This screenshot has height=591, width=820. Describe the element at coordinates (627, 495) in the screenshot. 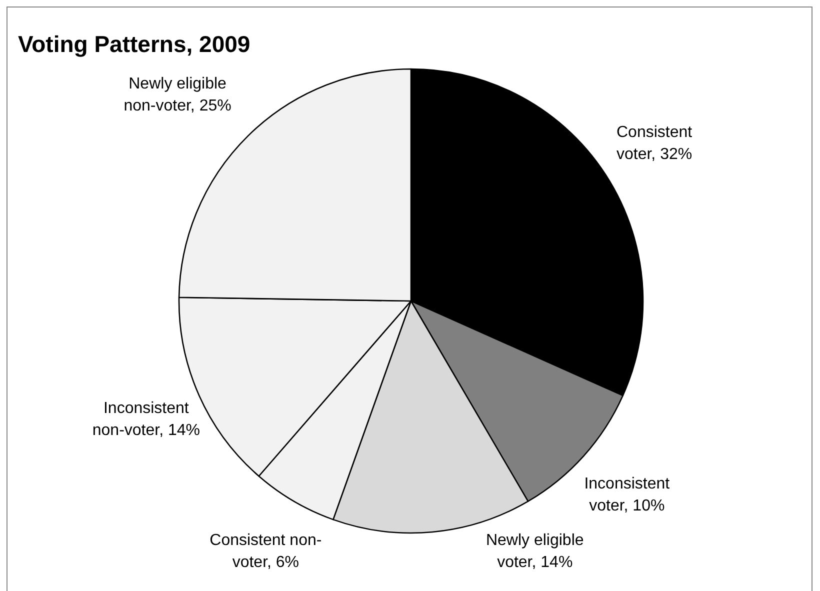

I see `slice-label: Inconsistent voter, 10%` at that location.